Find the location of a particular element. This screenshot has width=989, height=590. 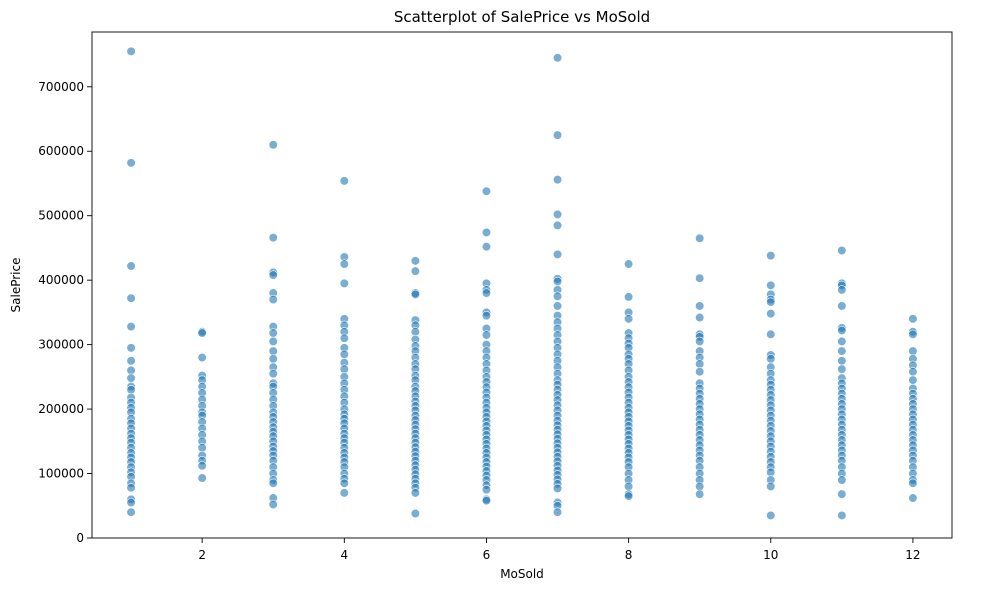

y-tick-label: 600000 is located at coordinates (61, 151).